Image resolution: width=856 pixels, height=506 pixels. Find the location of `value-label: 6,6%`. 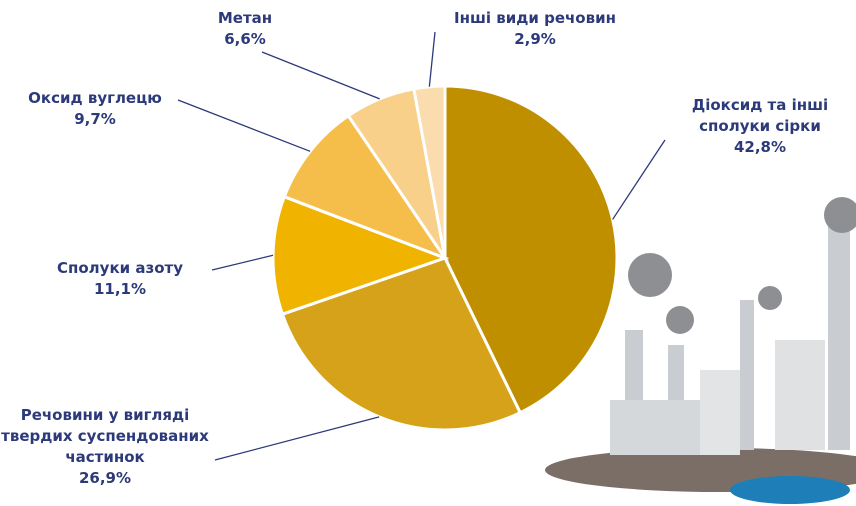

value-label: 6,6% is located at coordinates (245, 39).